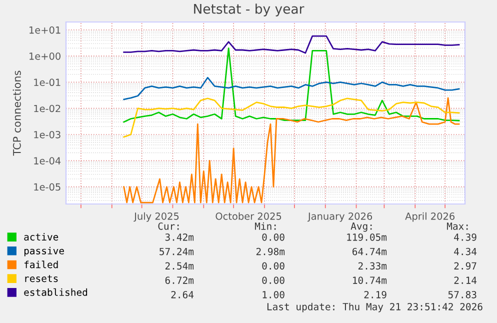 This screenshot has height=323, width=497. What do you see at coordinates (182, 294) in the screenshot?
I see `text: 2.64` at bounding box center [182, 294].